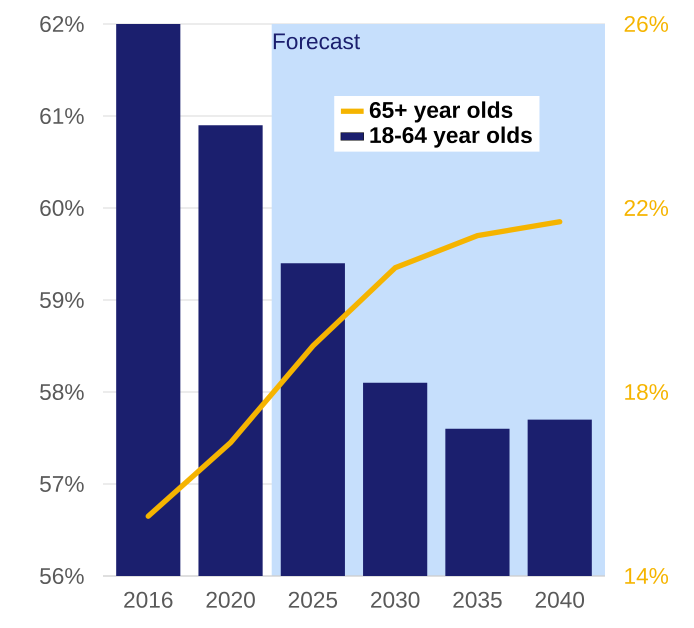 This screenshot has width=694, height=628. What do you see at coordinates (317, 41) in the screenshot?
I see `band-label: Forecast` at bounding box center [317, 41].